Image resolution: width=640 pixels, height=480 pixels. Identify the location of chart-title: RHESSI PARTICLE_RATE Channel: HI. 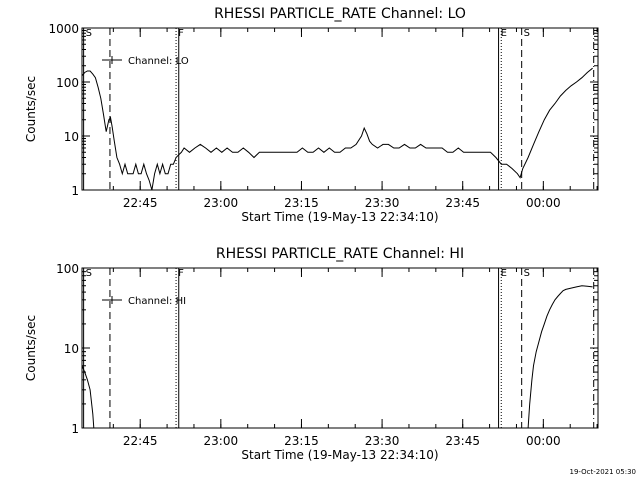
(340, 254).